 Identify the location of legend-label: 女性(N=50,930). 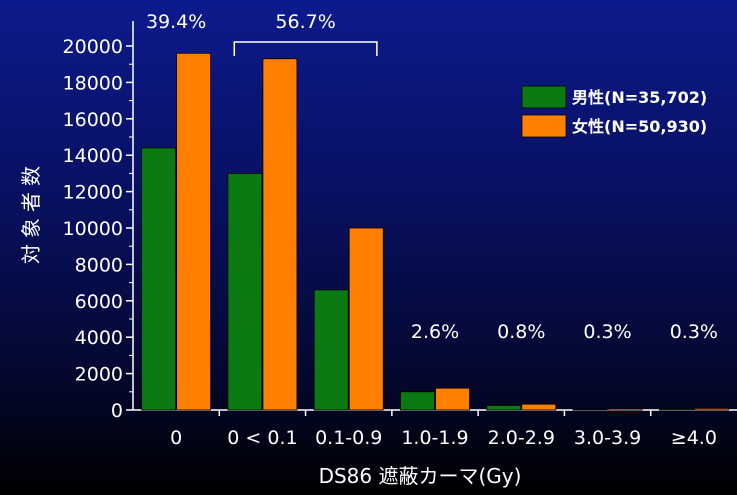
(639, 126).